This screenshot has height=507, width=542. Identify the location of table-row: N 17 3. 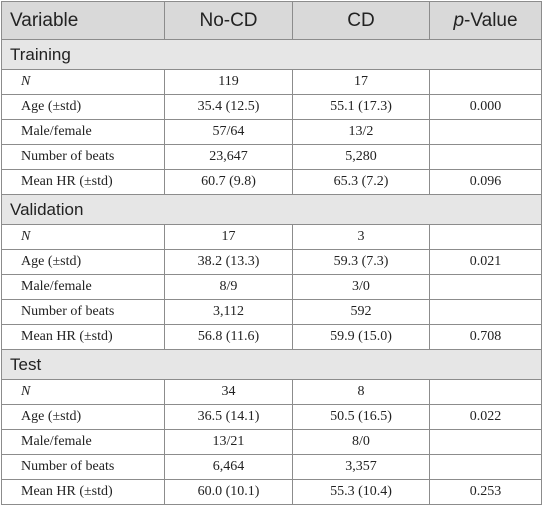
(271, 237).